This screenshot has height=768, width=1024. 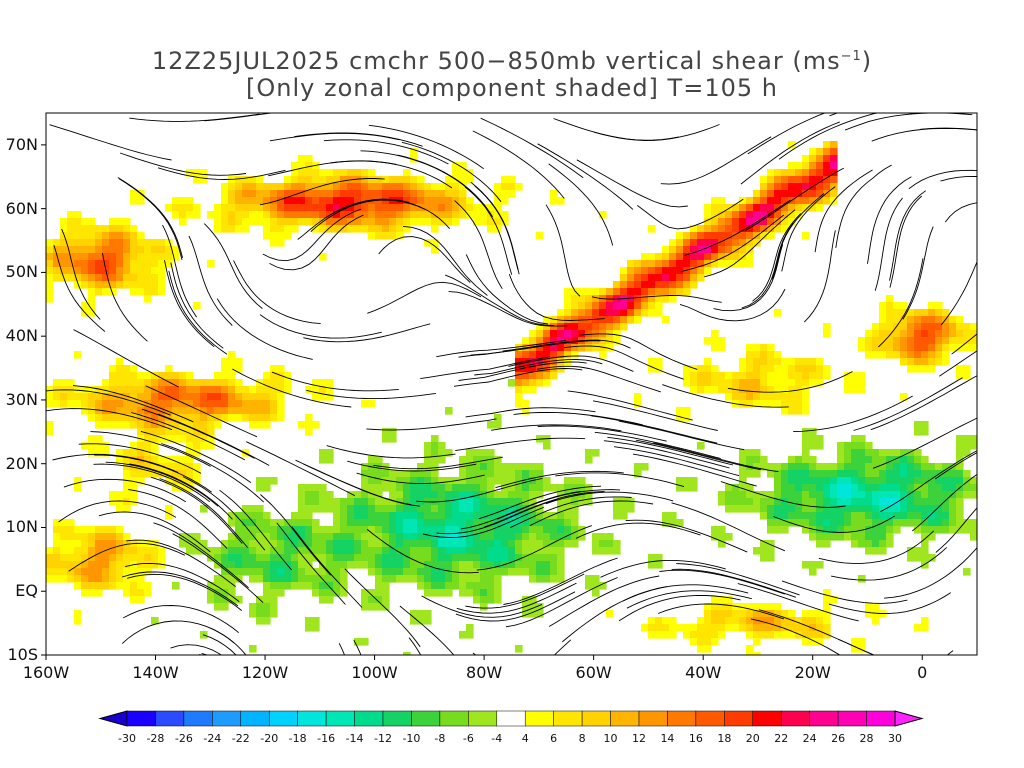 I want to click on colorbar-label: 28, so click(x=866, y=738).